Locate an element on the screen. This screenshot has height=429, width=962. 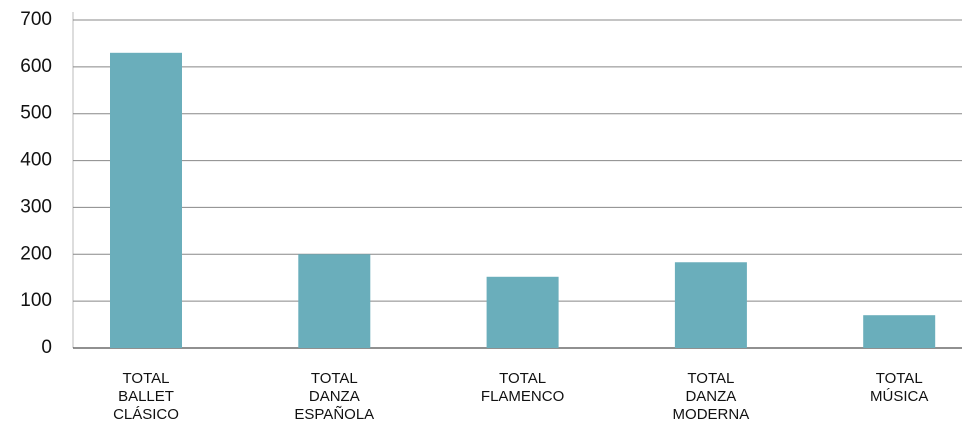
y-tick-label: 400 is located at coordinates (36, 160).